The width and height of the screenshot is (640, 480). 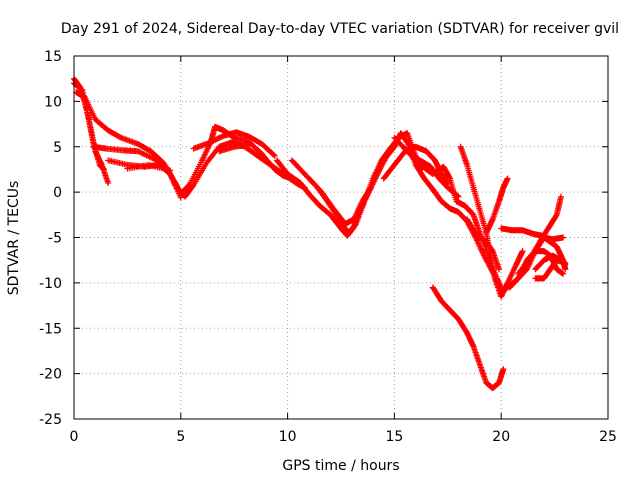 What do you see at coordinates (53, 57) in the screenshot?
I see `y-tick-label: 15` at bounding box center [53, 57].